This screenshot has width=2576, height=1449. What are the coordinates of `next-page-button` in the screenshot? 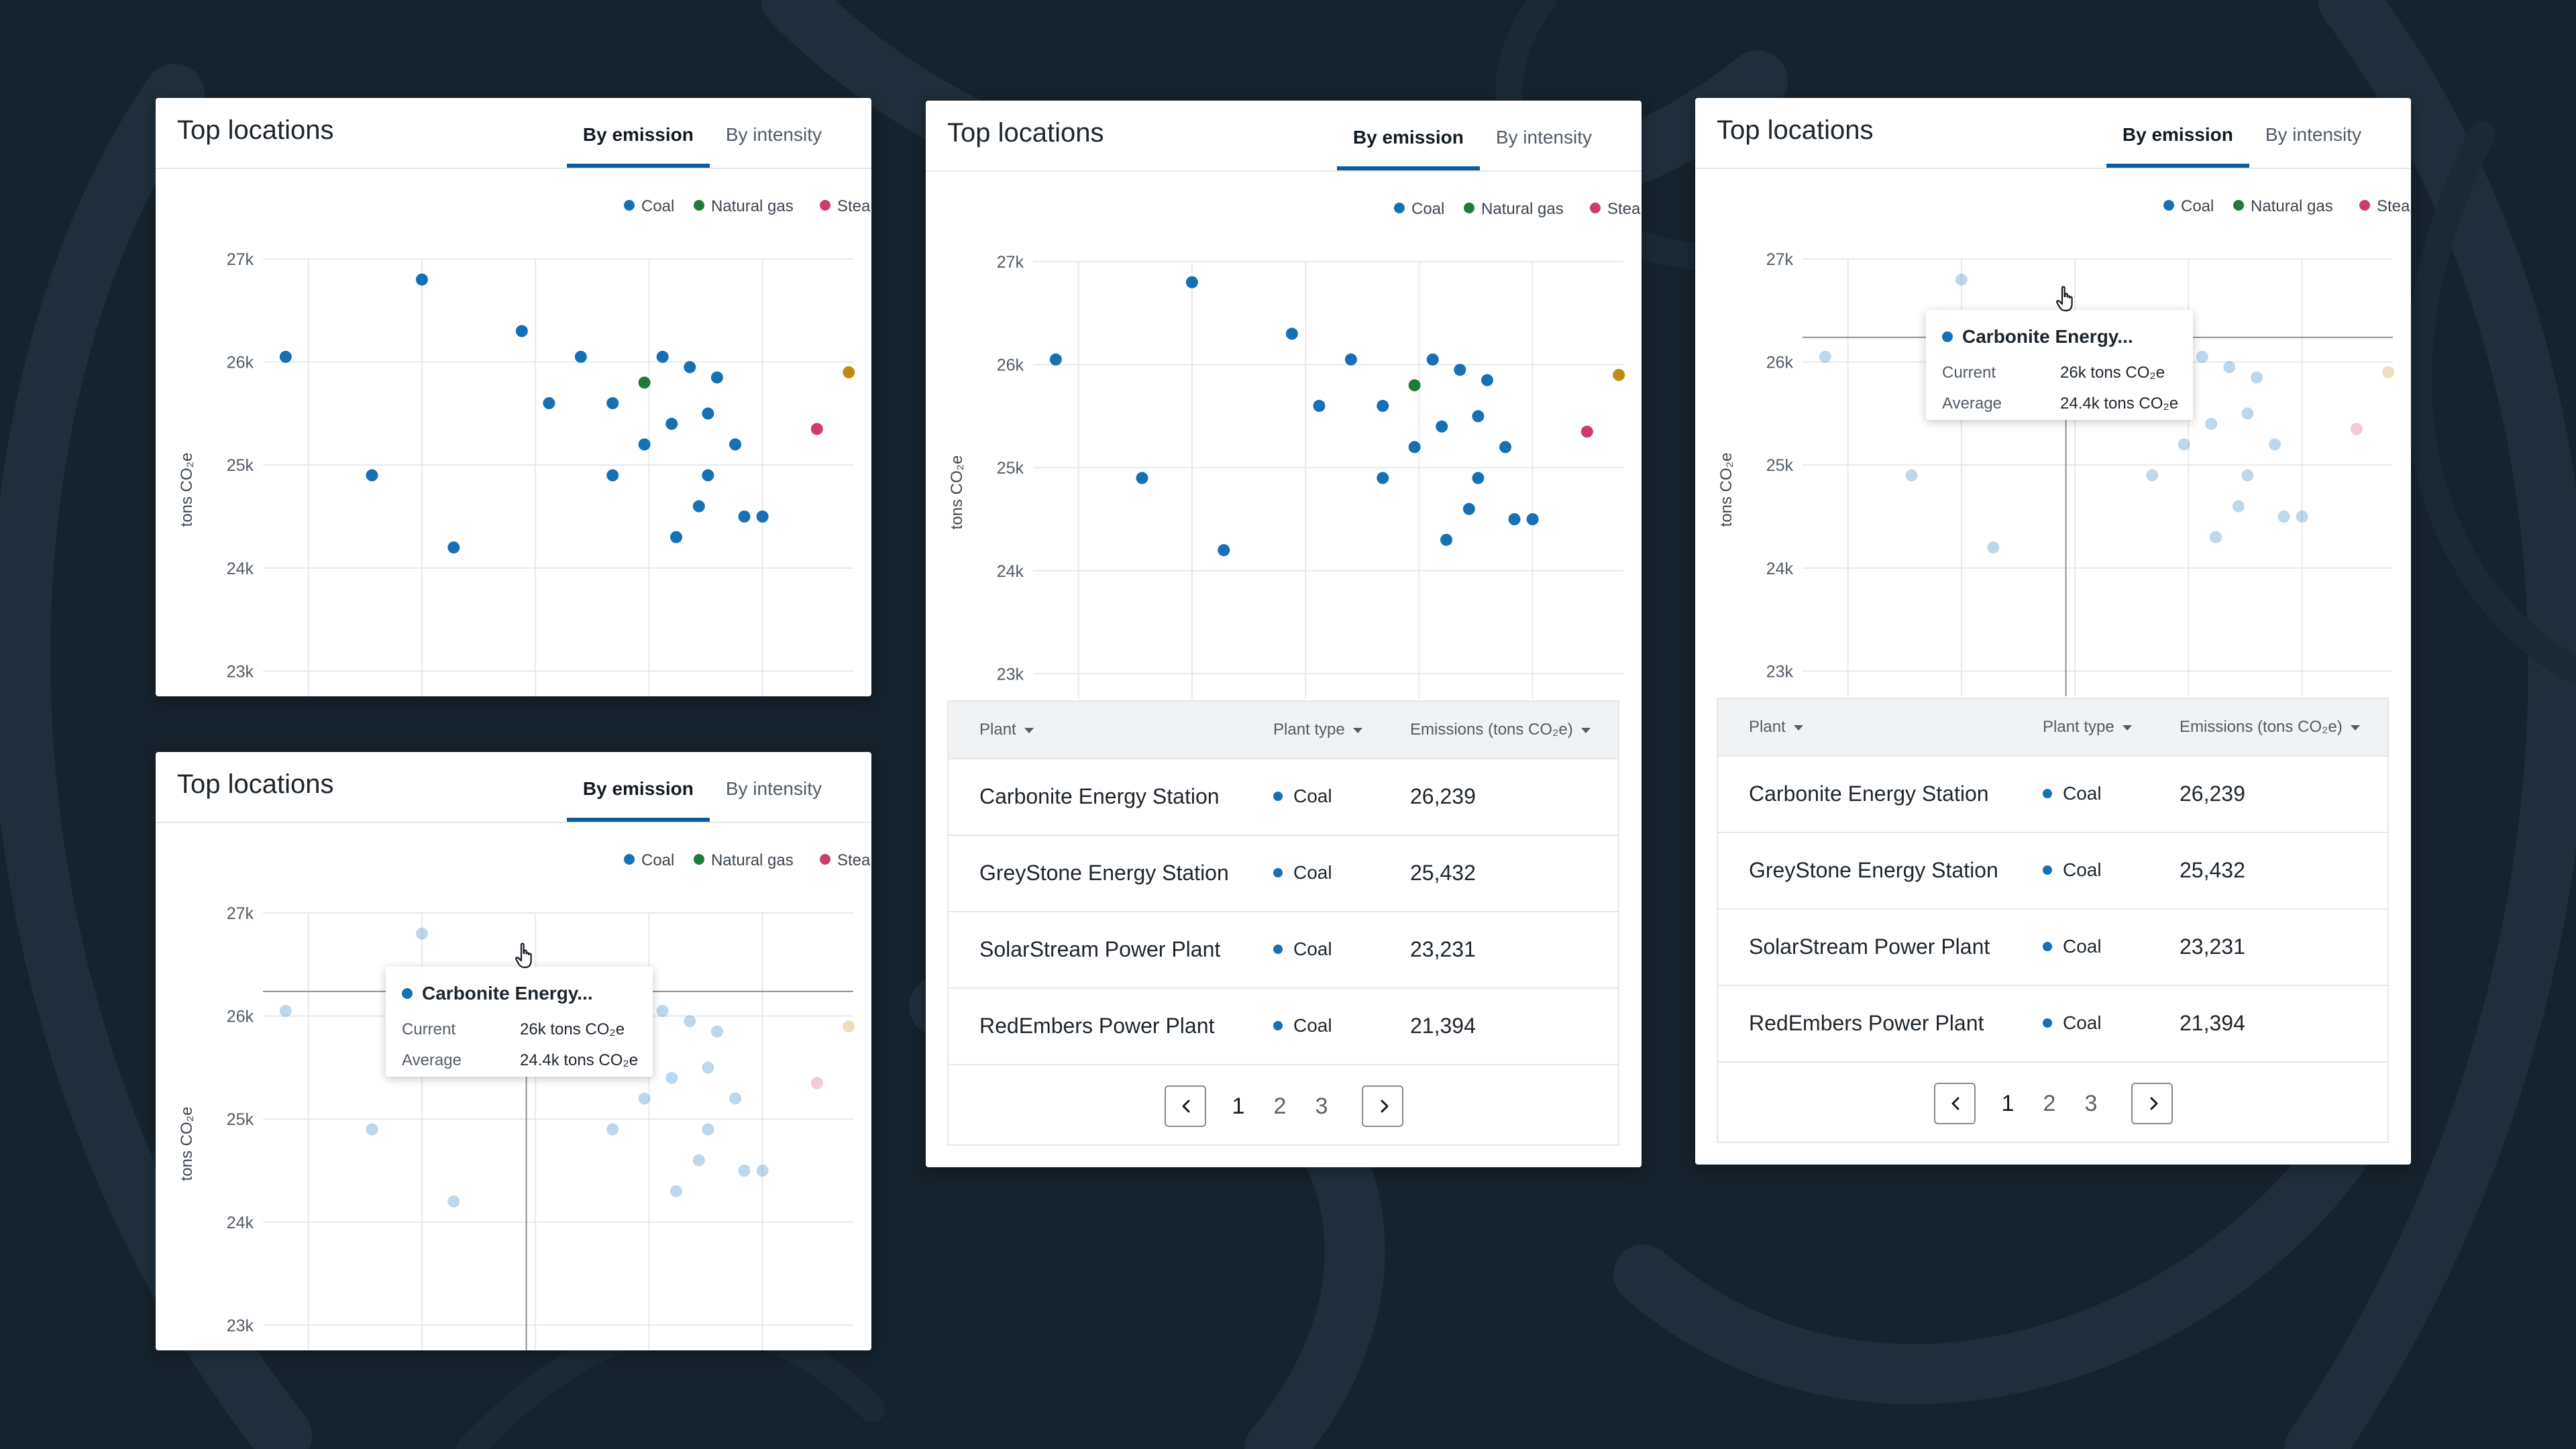 It's located at (2152, 1103).